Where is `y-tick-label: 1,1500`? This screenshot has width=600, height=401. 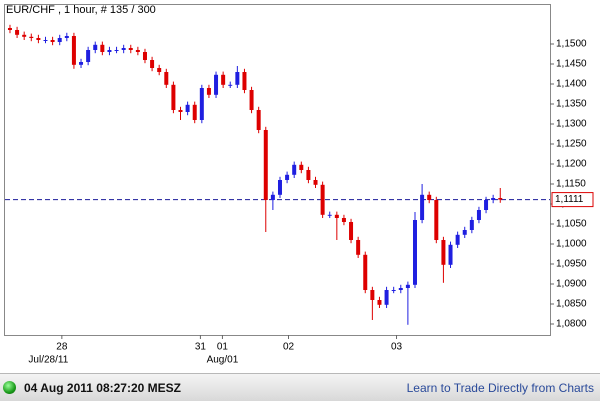
y-tick-label: 1,1500 is located at coordinates (571, 44).